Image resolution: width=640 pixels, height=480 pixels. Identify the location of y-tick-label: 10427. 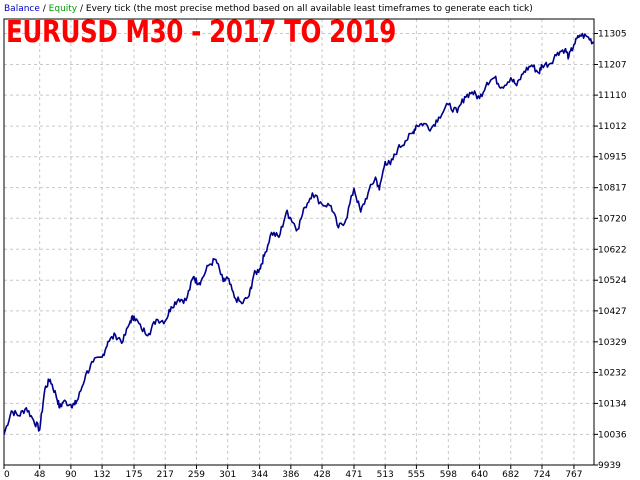
(612, 312).